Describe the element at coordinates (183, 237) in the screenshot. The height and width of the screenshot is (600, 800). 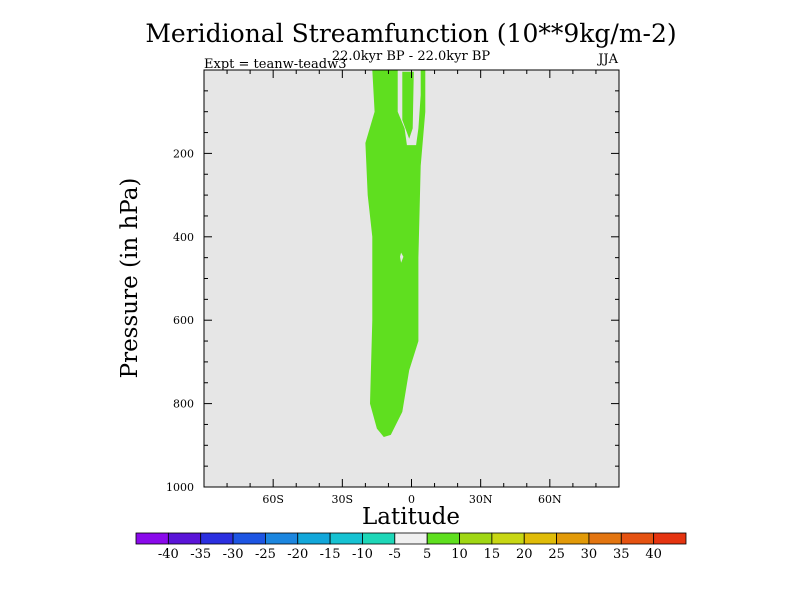
I see `y-tick-label: 400` at that location.